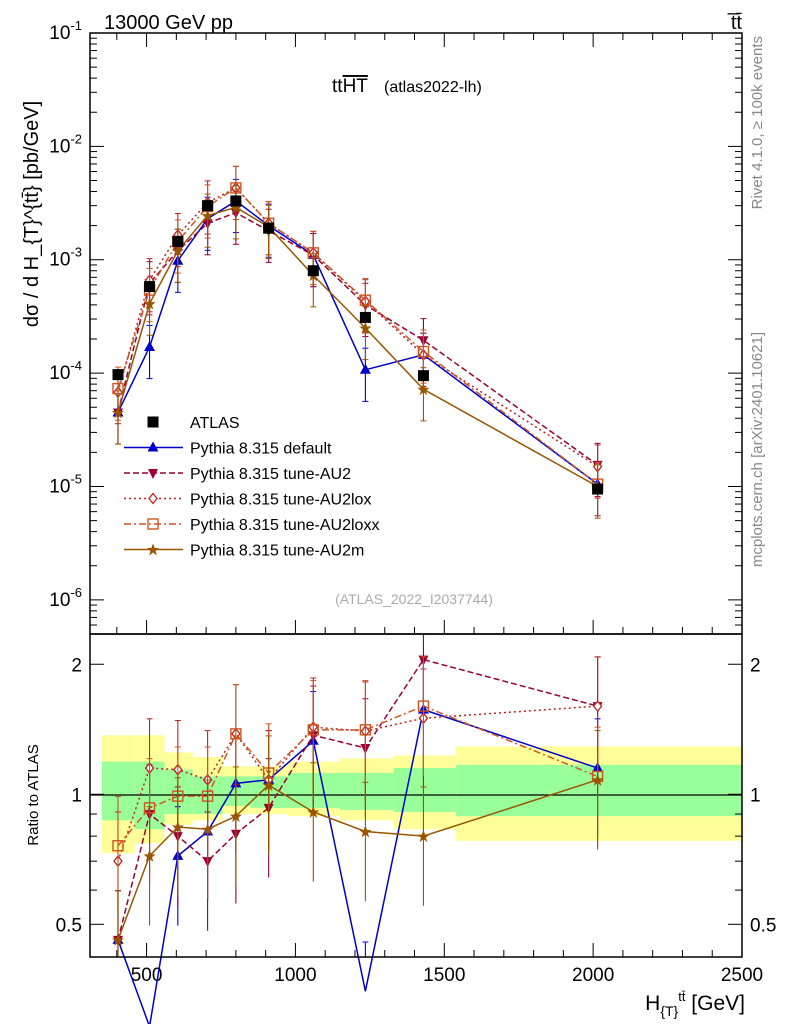 The height and width of the screenshot is (1024, 786). I want to click on tick-exponent: -4, so click(76, 365).